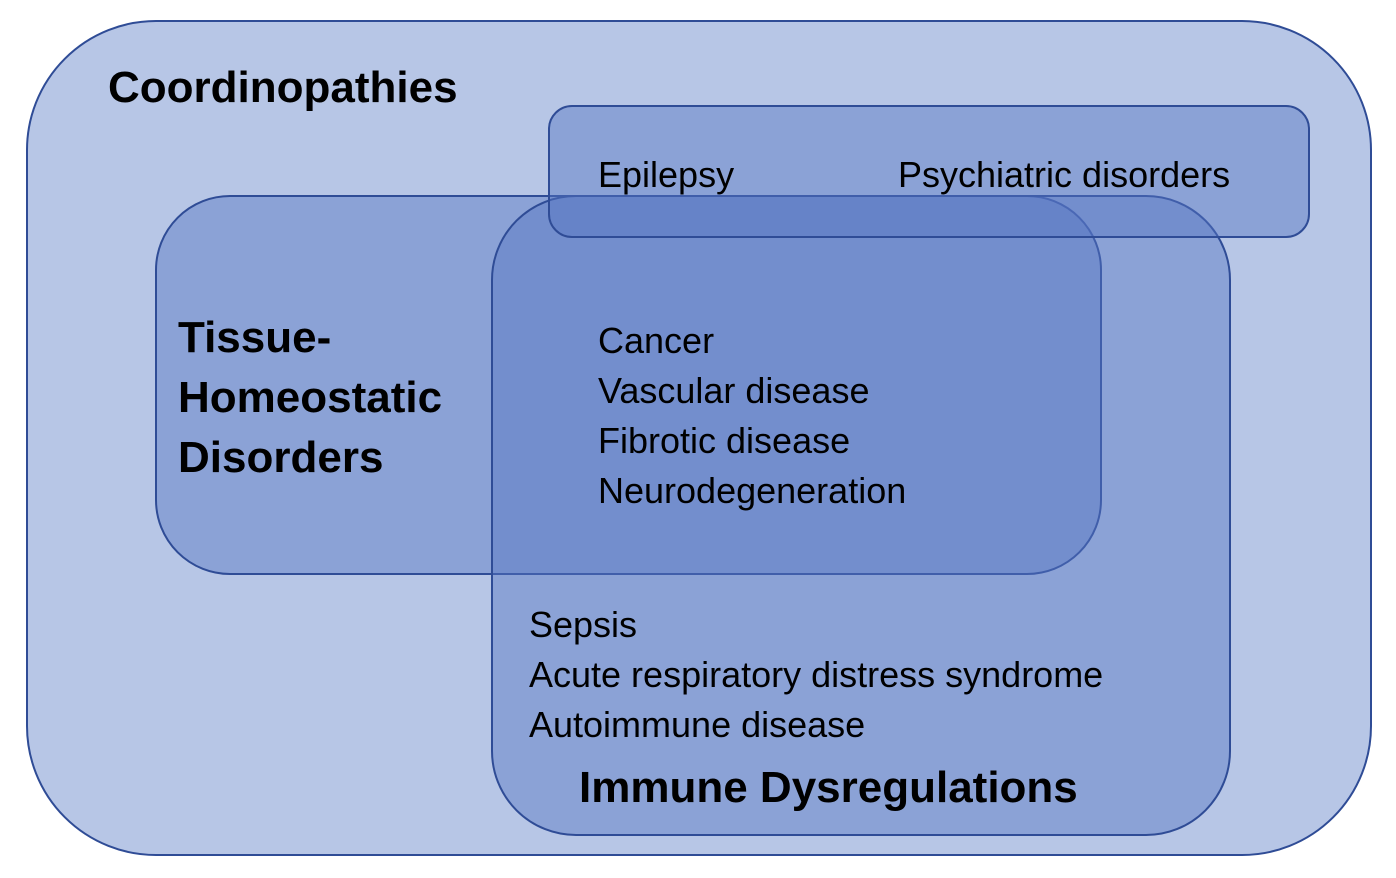  I want to click on list-item: Sepsis, so click(583, 624).